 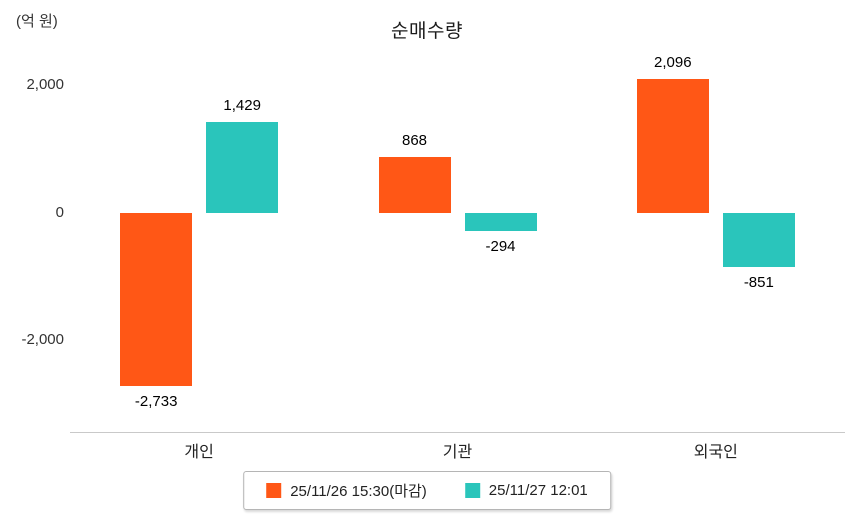 I want to click on bar-value-label: -851, so click(x=758, y=282).